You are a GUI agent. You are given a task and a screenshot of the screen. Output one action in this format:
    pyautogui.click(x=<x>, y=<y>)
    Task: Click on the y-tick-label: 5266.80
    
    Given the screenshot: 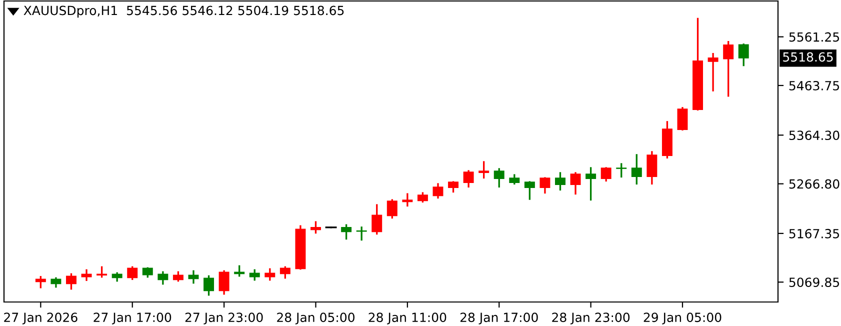 What is the action you would take?
    pyautogui.click(x=814, y=184)
    